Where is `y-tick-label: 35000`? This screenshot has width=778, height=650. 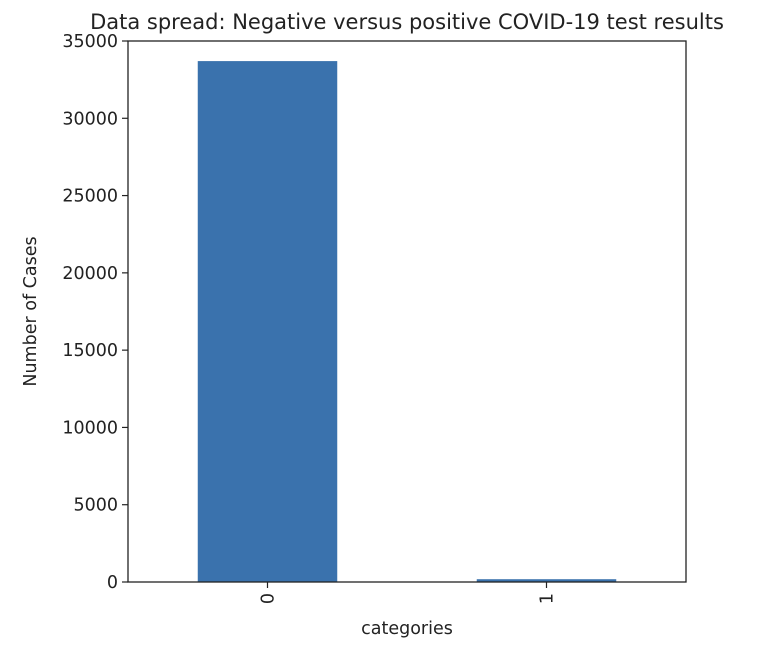 y-tick-label: 35000 is located at coordinates (90, 42).